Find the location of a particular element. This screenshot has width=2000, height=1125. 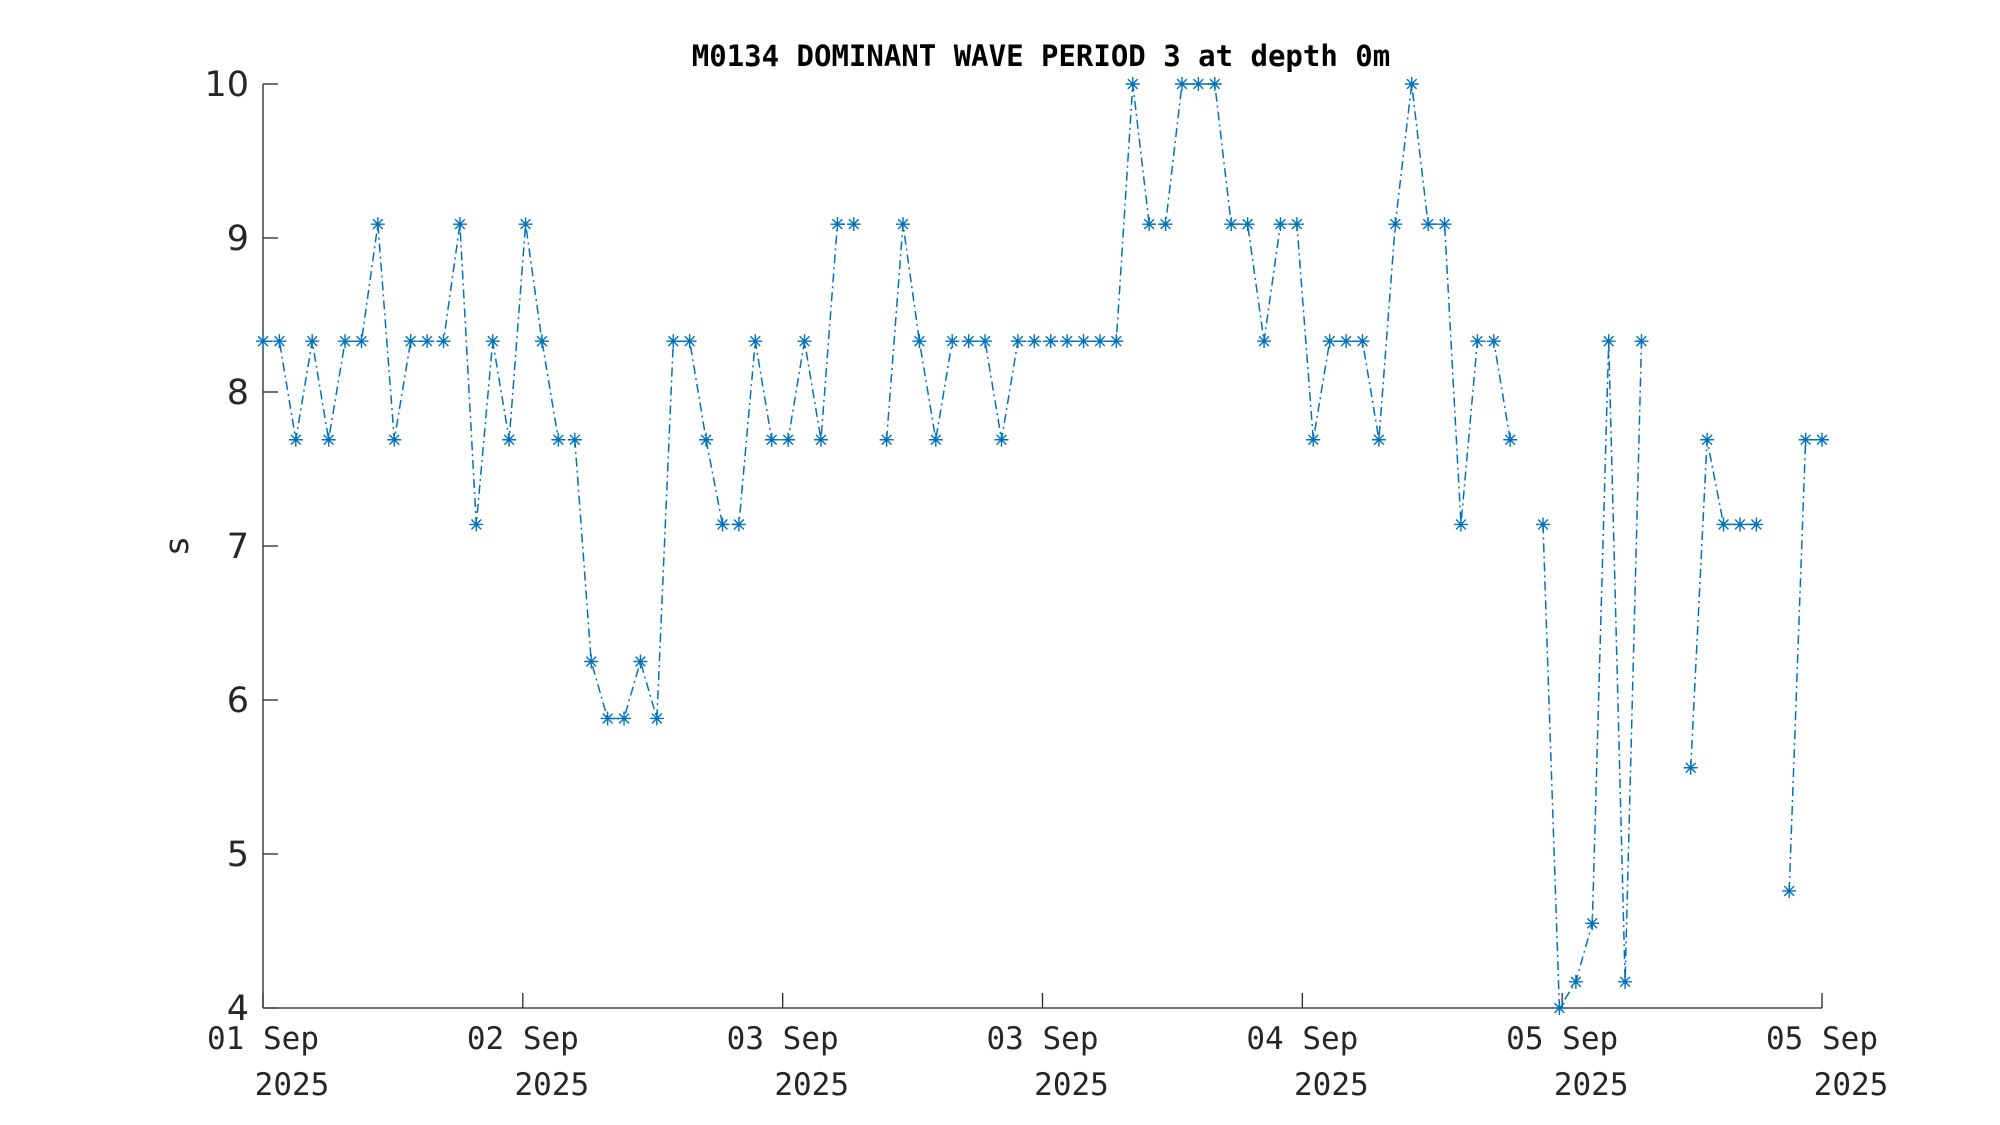

x-tick-label-day: 02 Sep is located at coordinates (523, 1039).